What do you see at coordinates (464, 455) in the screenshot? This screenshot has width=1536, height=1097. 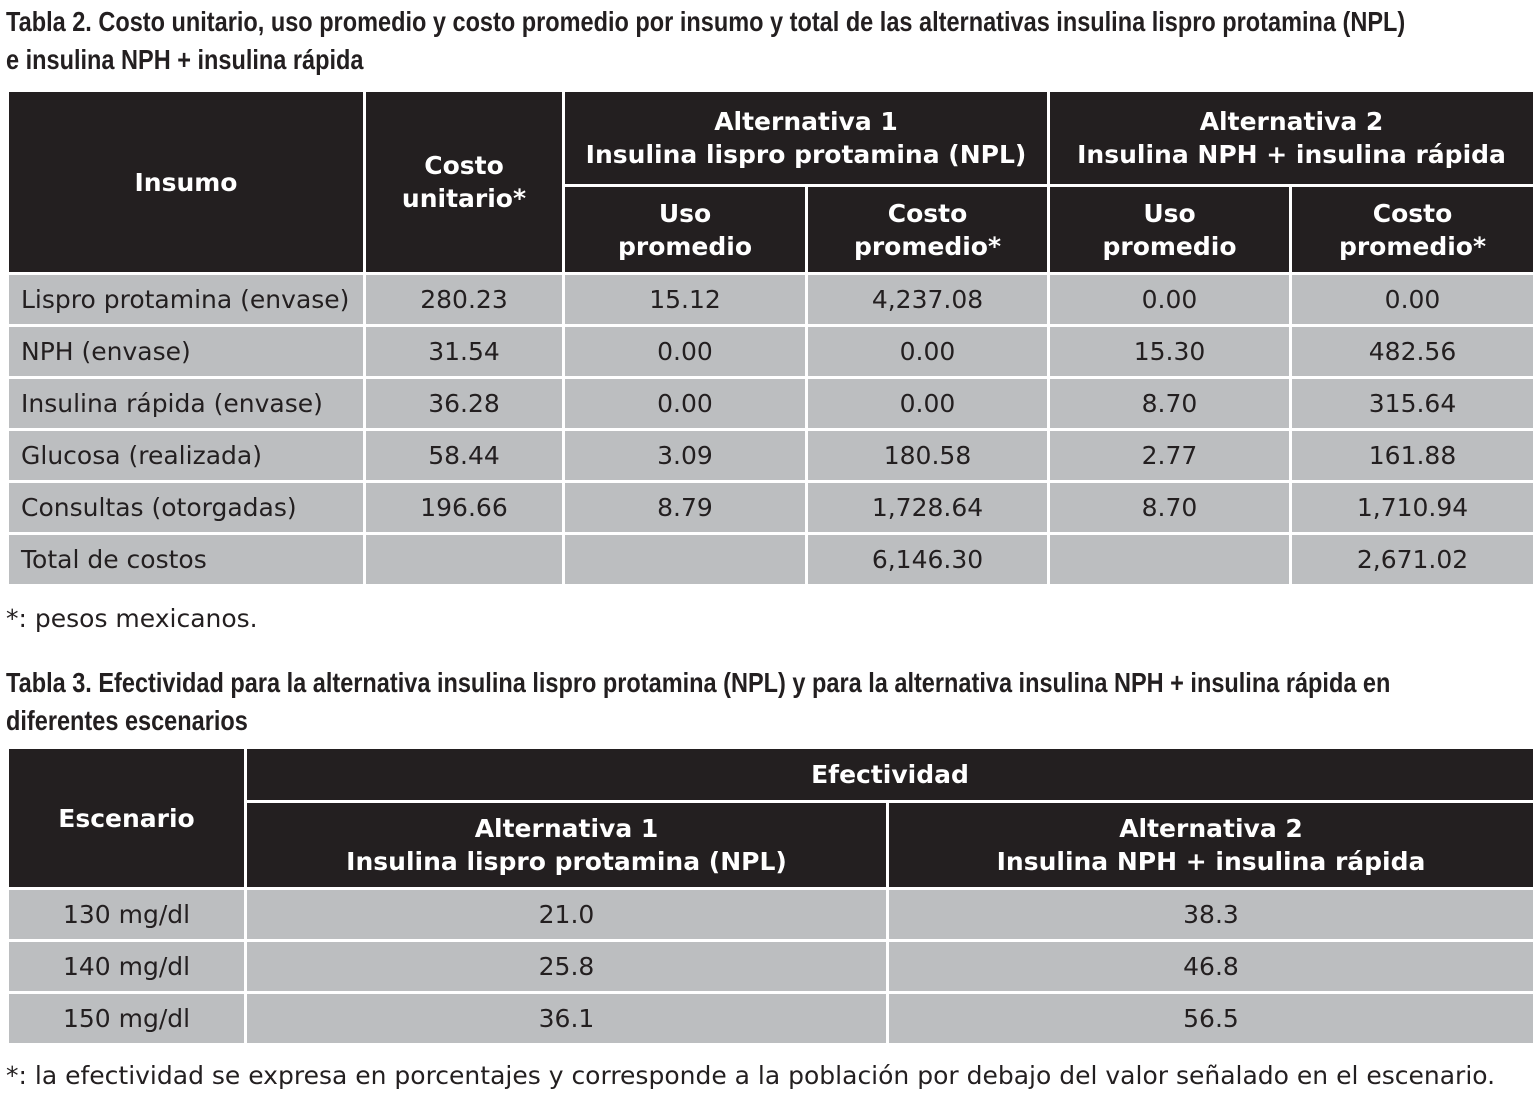 I see `cell-value: 58.44` at bounding box center [464, 455].